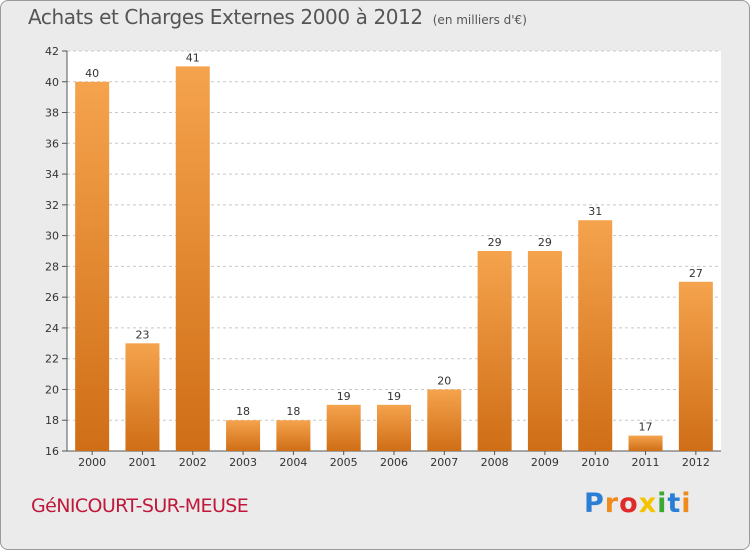 The height and width of the screenshot is (550, 750). What do you see at coordinates (52, 143) in the screenshot?
I see `y-tick-label: 36` at bounding box center [52, 143].